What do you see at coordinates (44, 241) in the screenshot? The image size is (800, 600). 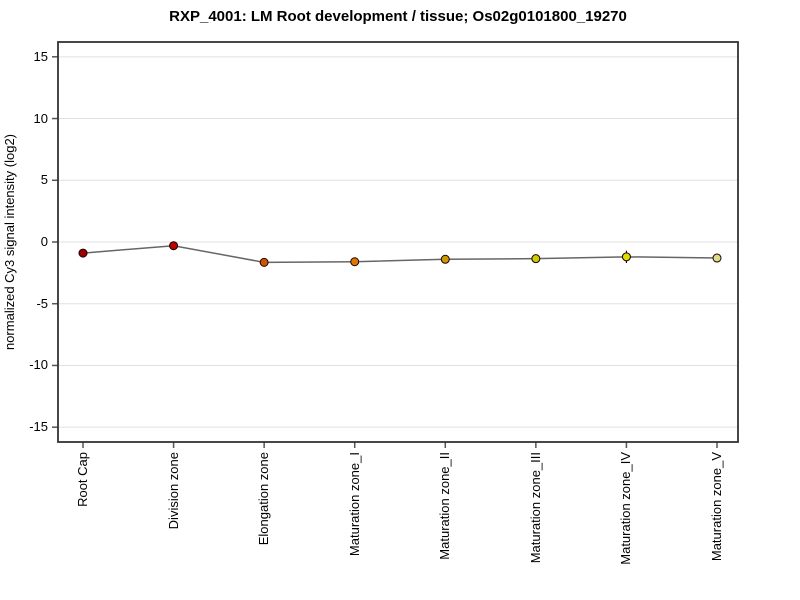 I see `y-tick-label: 0` at bounding box center [44, 241].